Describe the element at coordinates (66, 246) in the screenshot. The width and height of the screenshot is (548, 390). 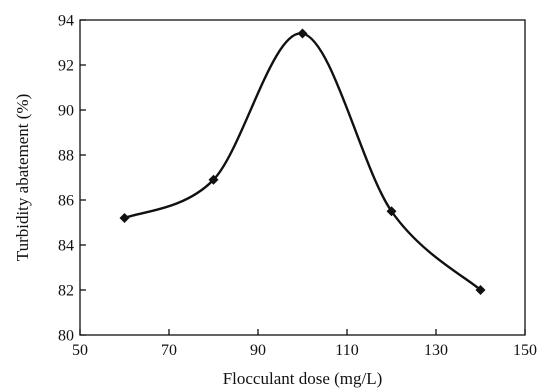
I see `y-tick-label: 84` at that location.